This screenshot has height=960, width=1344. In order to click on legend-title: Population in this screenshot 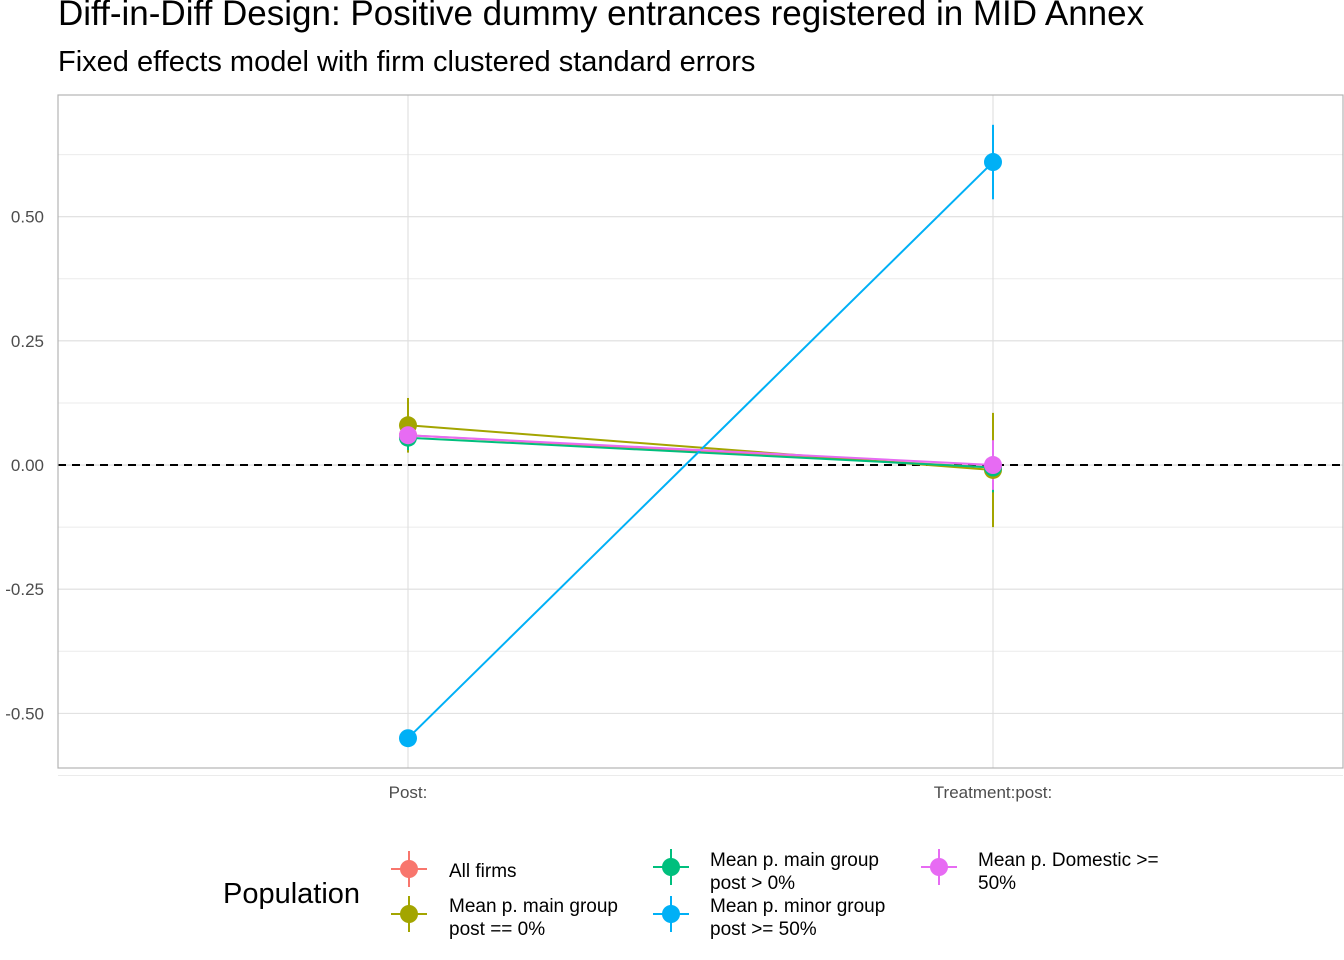, I will do `click(291, 894)`.